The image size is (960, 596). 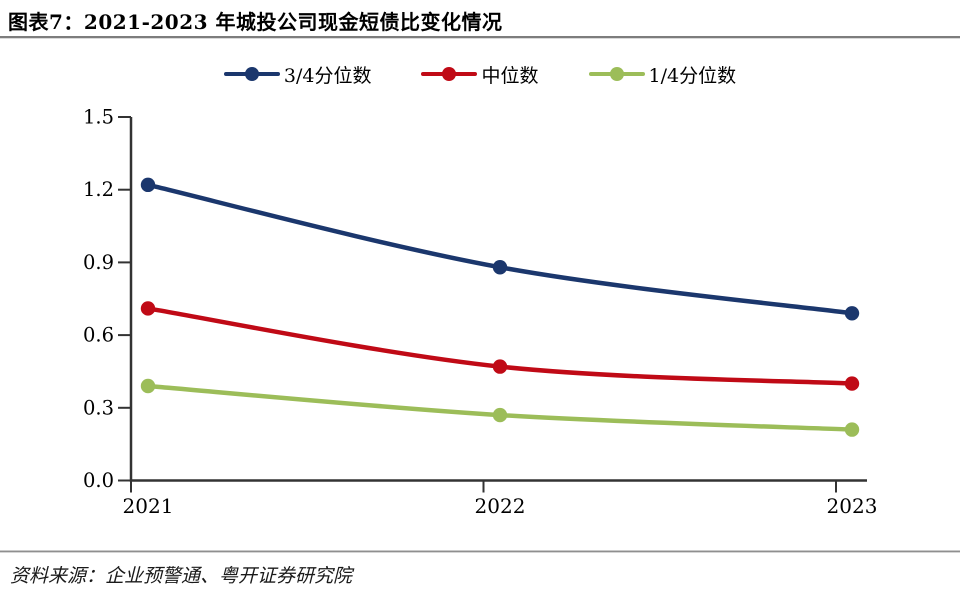 What do you see at coordinates (98, 262) in the screenshot?
I see `svg-text: 0.9` at bounding box center [98, 262].